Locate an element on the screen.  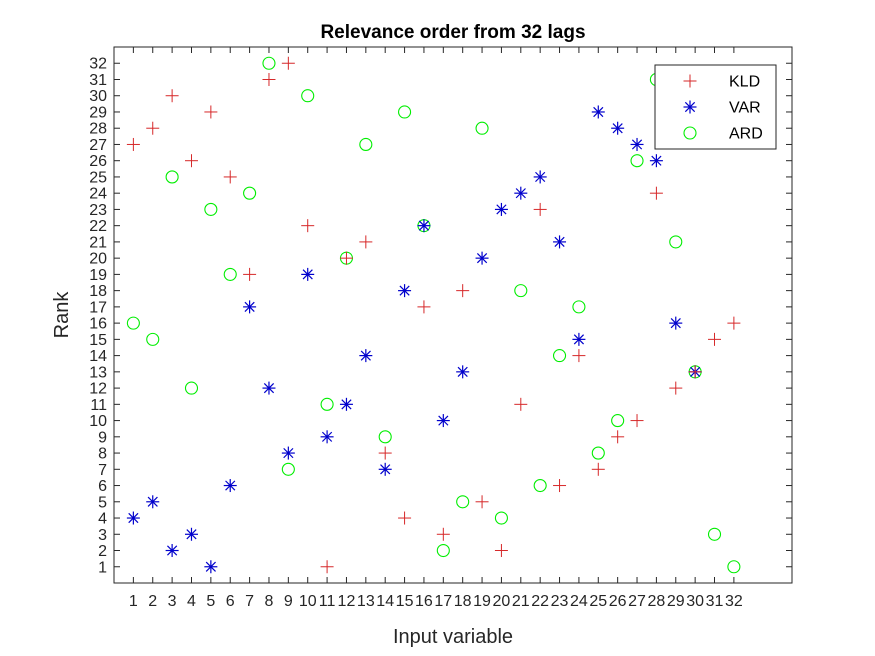
legend-box is located at coordinates (715, 107).